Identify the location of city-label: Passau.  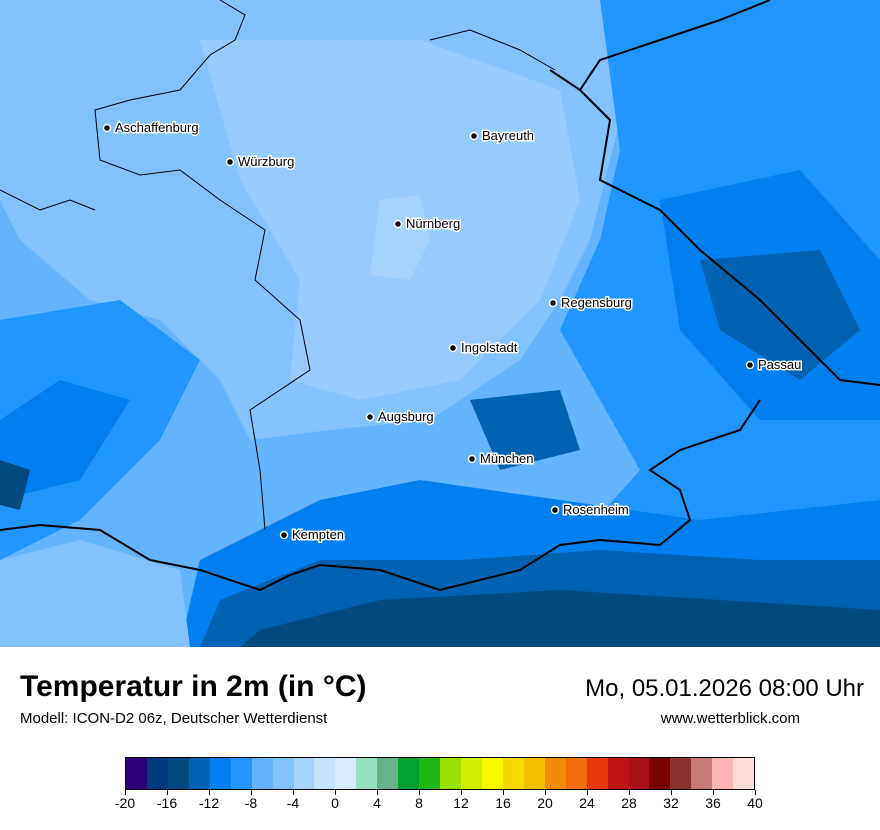
(779, 364).